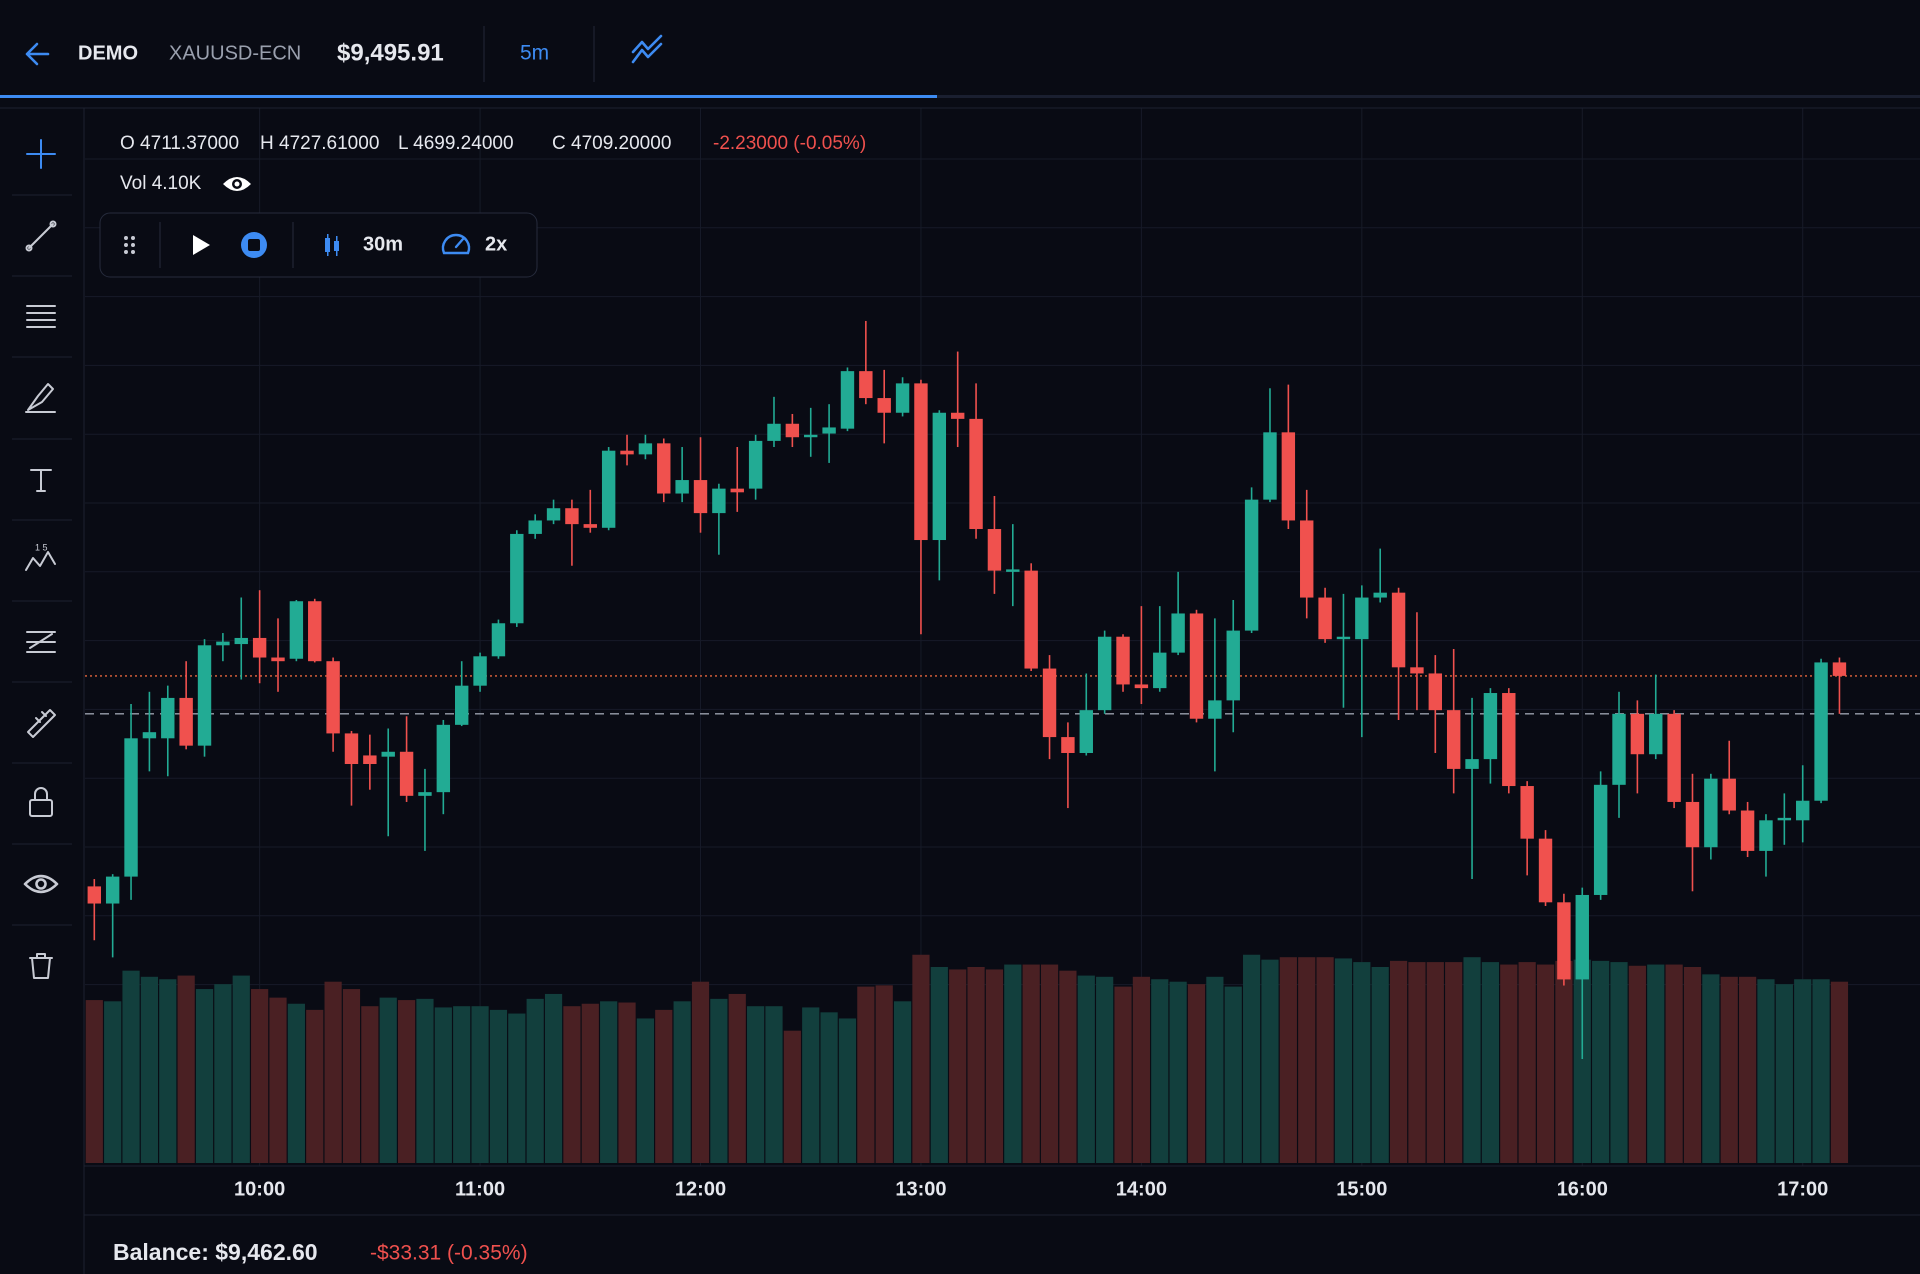 Image resolution: width=1920 pixels, height=1274 pixels. What do you see at coordinates (496, 244) in the screenshot?
I see `replay-speed: 2x` at bounding box center [496, 244].